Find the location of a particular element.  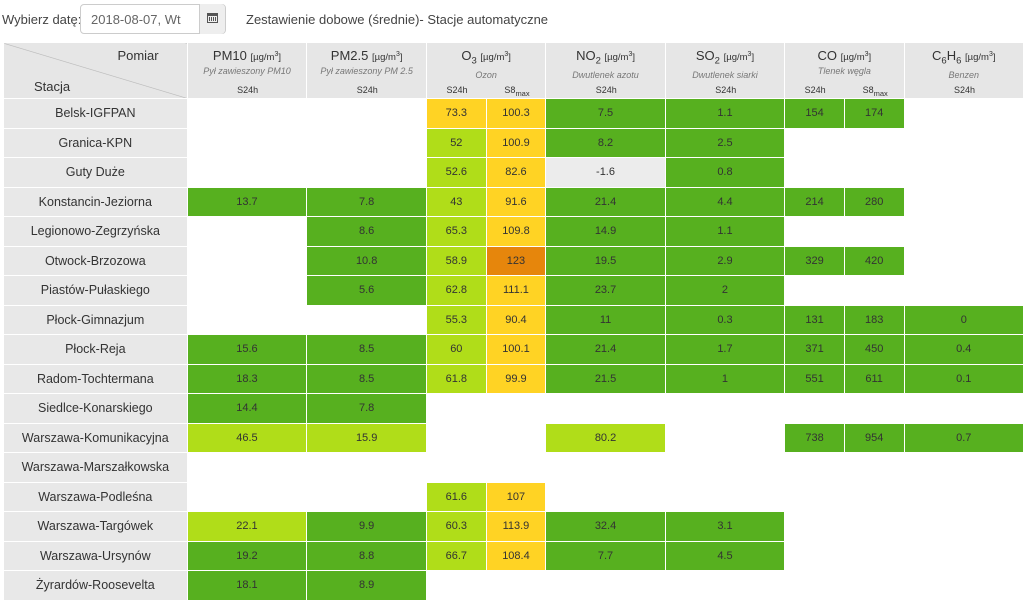

date-field: 2018-08-07, Wt is located at coordinates (136, 19).